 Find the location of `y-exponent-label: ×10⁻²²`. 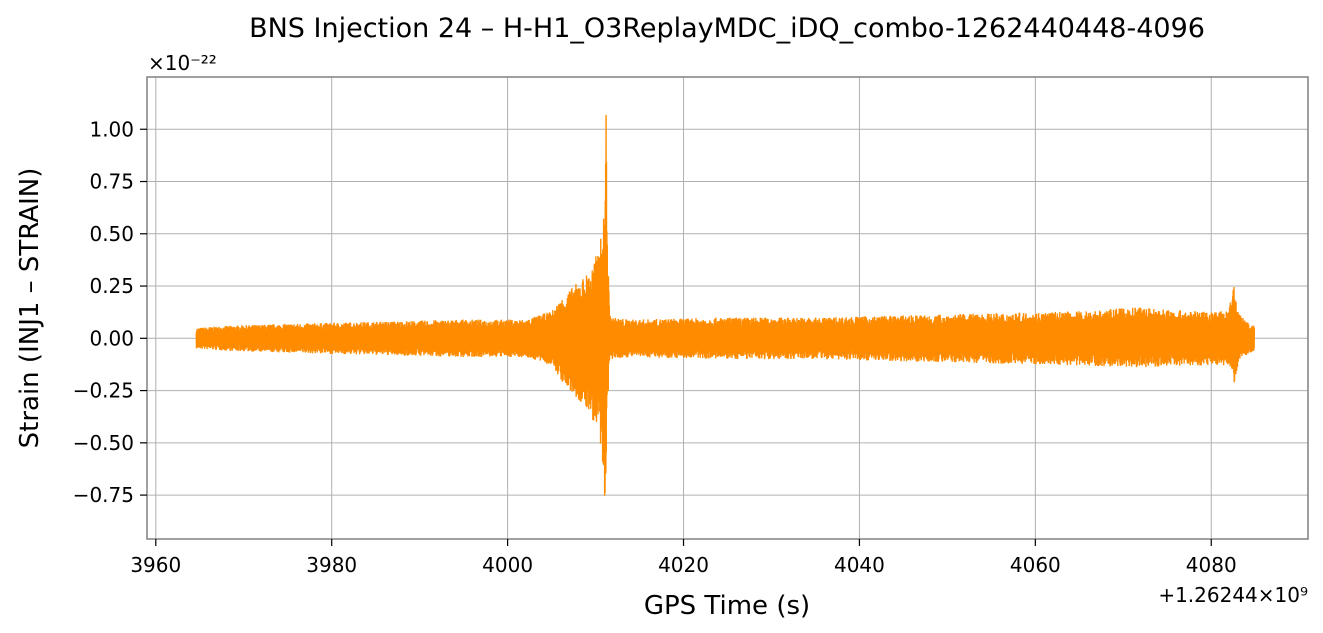

y-exponent-label: ×10⁻²² is located at coordinates (182, 63).